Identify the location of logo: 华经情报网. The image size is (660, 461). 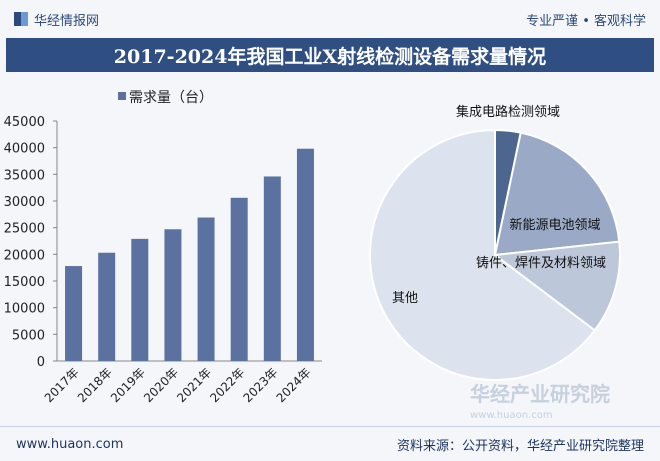
(56, 19).